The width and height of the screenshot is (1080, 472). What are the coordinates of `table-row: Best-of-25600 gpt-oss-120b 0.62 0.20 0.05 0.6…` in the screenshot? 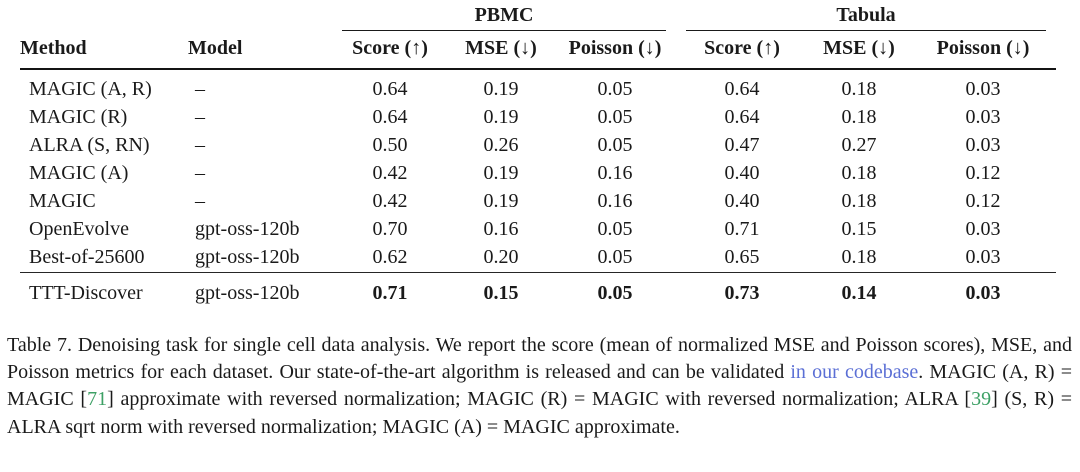 It's located at (538, 258).